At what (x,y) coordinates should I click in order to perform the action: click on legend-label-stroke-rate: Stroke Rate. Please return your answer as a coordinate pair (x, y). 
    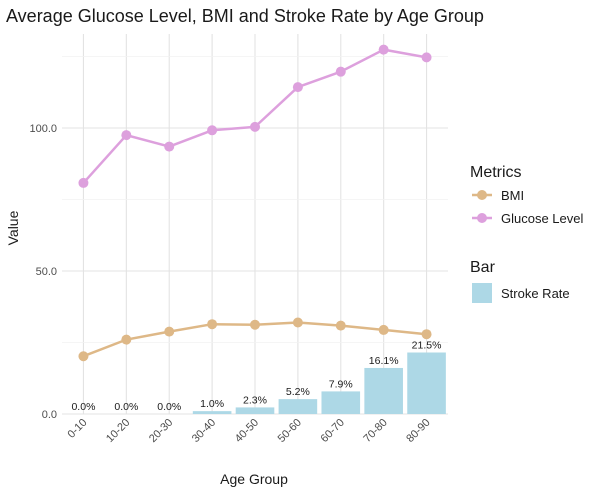
    Looking at the image, I should click on (535, 293).